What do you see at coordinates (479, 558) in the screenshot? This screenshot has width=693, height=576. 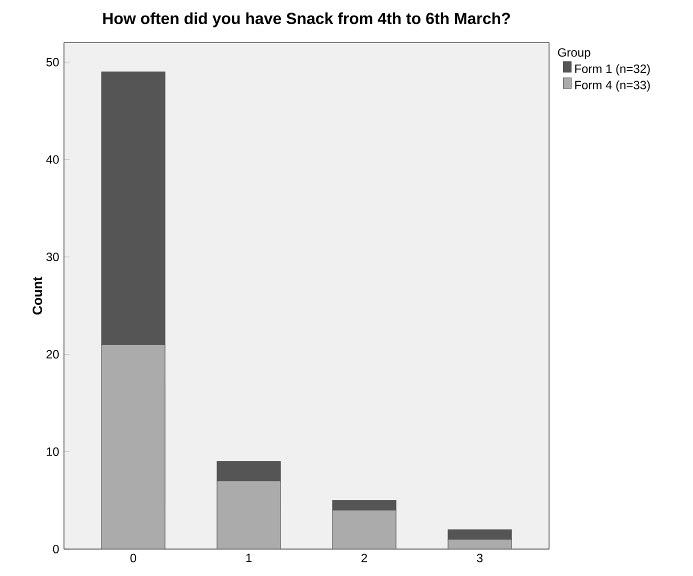 I see `x-tick-label: 3` at bounding box center [479, 558].